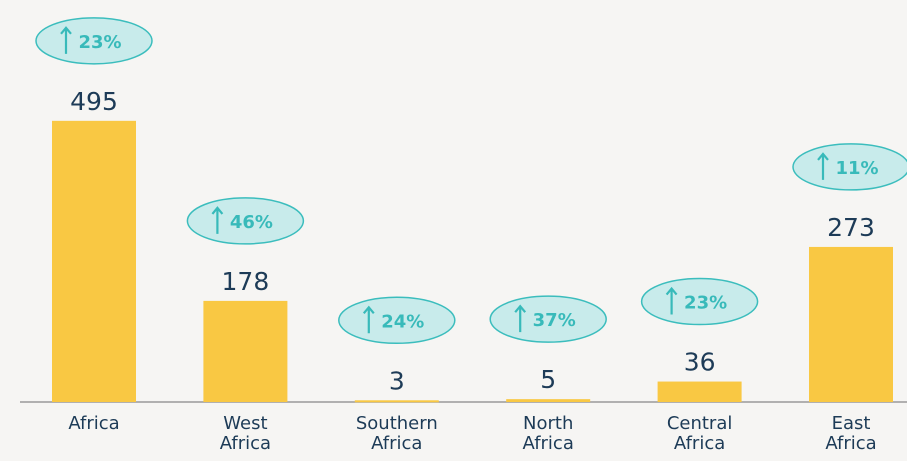 This screenshot has height=461, width=907. I want to click on growth-label: 11%, so click(856, 168).